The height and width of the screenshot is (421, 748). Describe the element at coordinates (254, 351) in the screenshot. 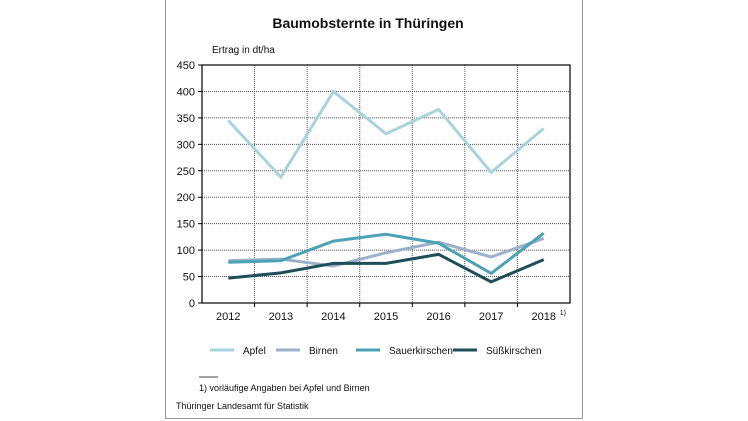

I see `legend-label: Apfel` at that location.